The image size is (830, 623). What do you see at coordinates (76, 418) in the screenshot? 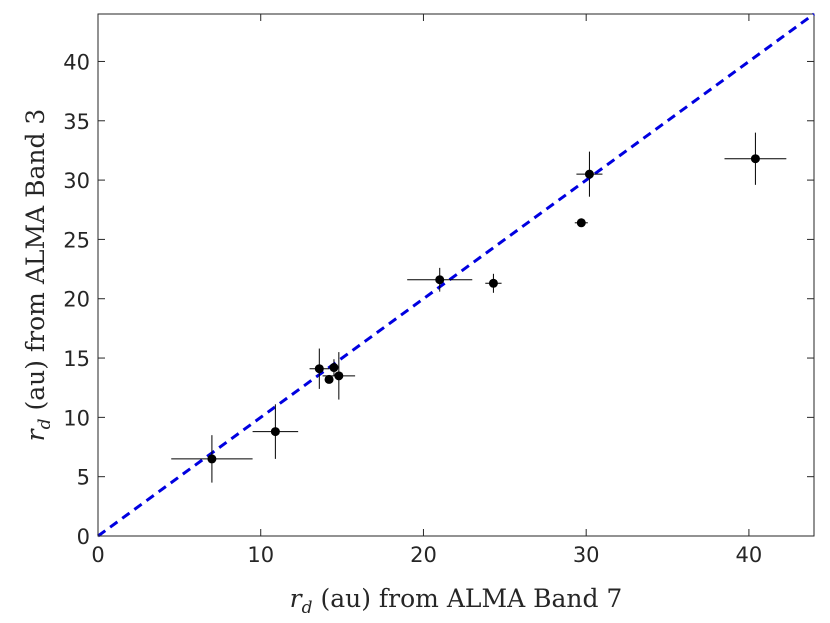
I see `y-tick-label: 10` at bounding box center [76, 418].